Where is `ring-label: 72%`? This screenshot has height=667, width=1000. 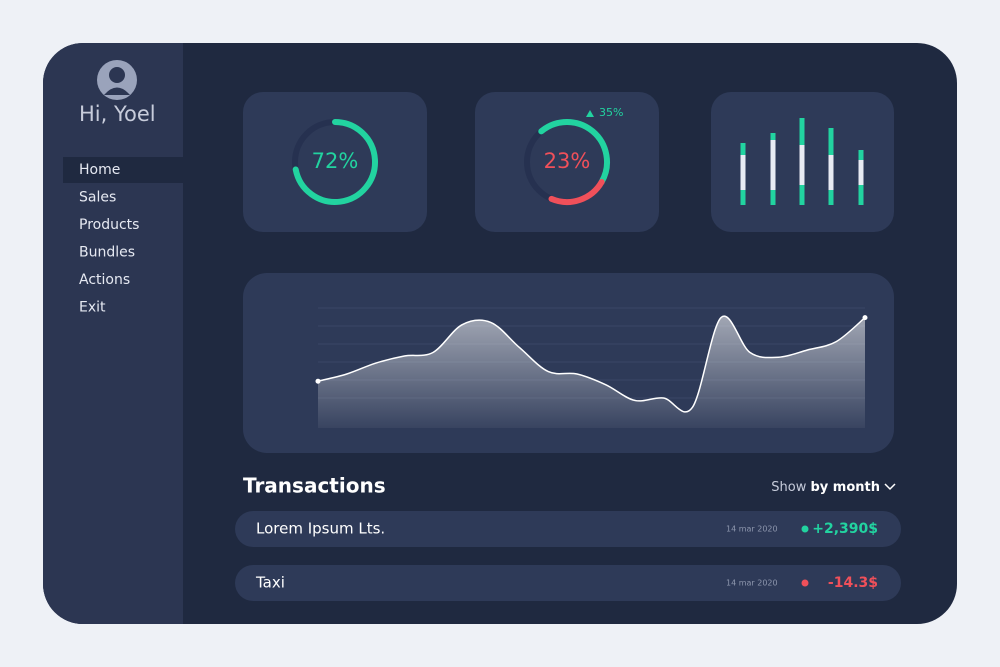 ring-label: 72% is located at coordinates (335, 161).